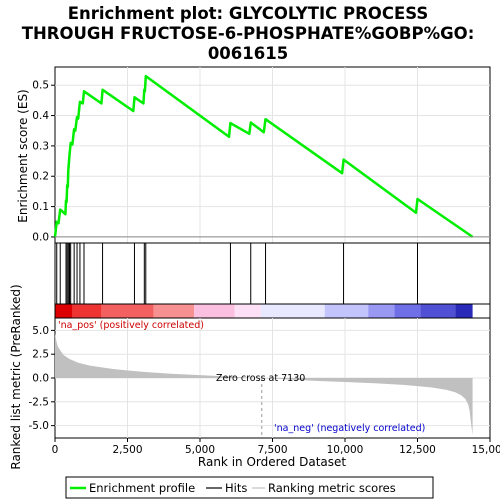 This screenshot has width=500, height=500. Describe the element at coordinates (417, 450) in the screenshot. I see `x-tick-label: 12,500` at that location.